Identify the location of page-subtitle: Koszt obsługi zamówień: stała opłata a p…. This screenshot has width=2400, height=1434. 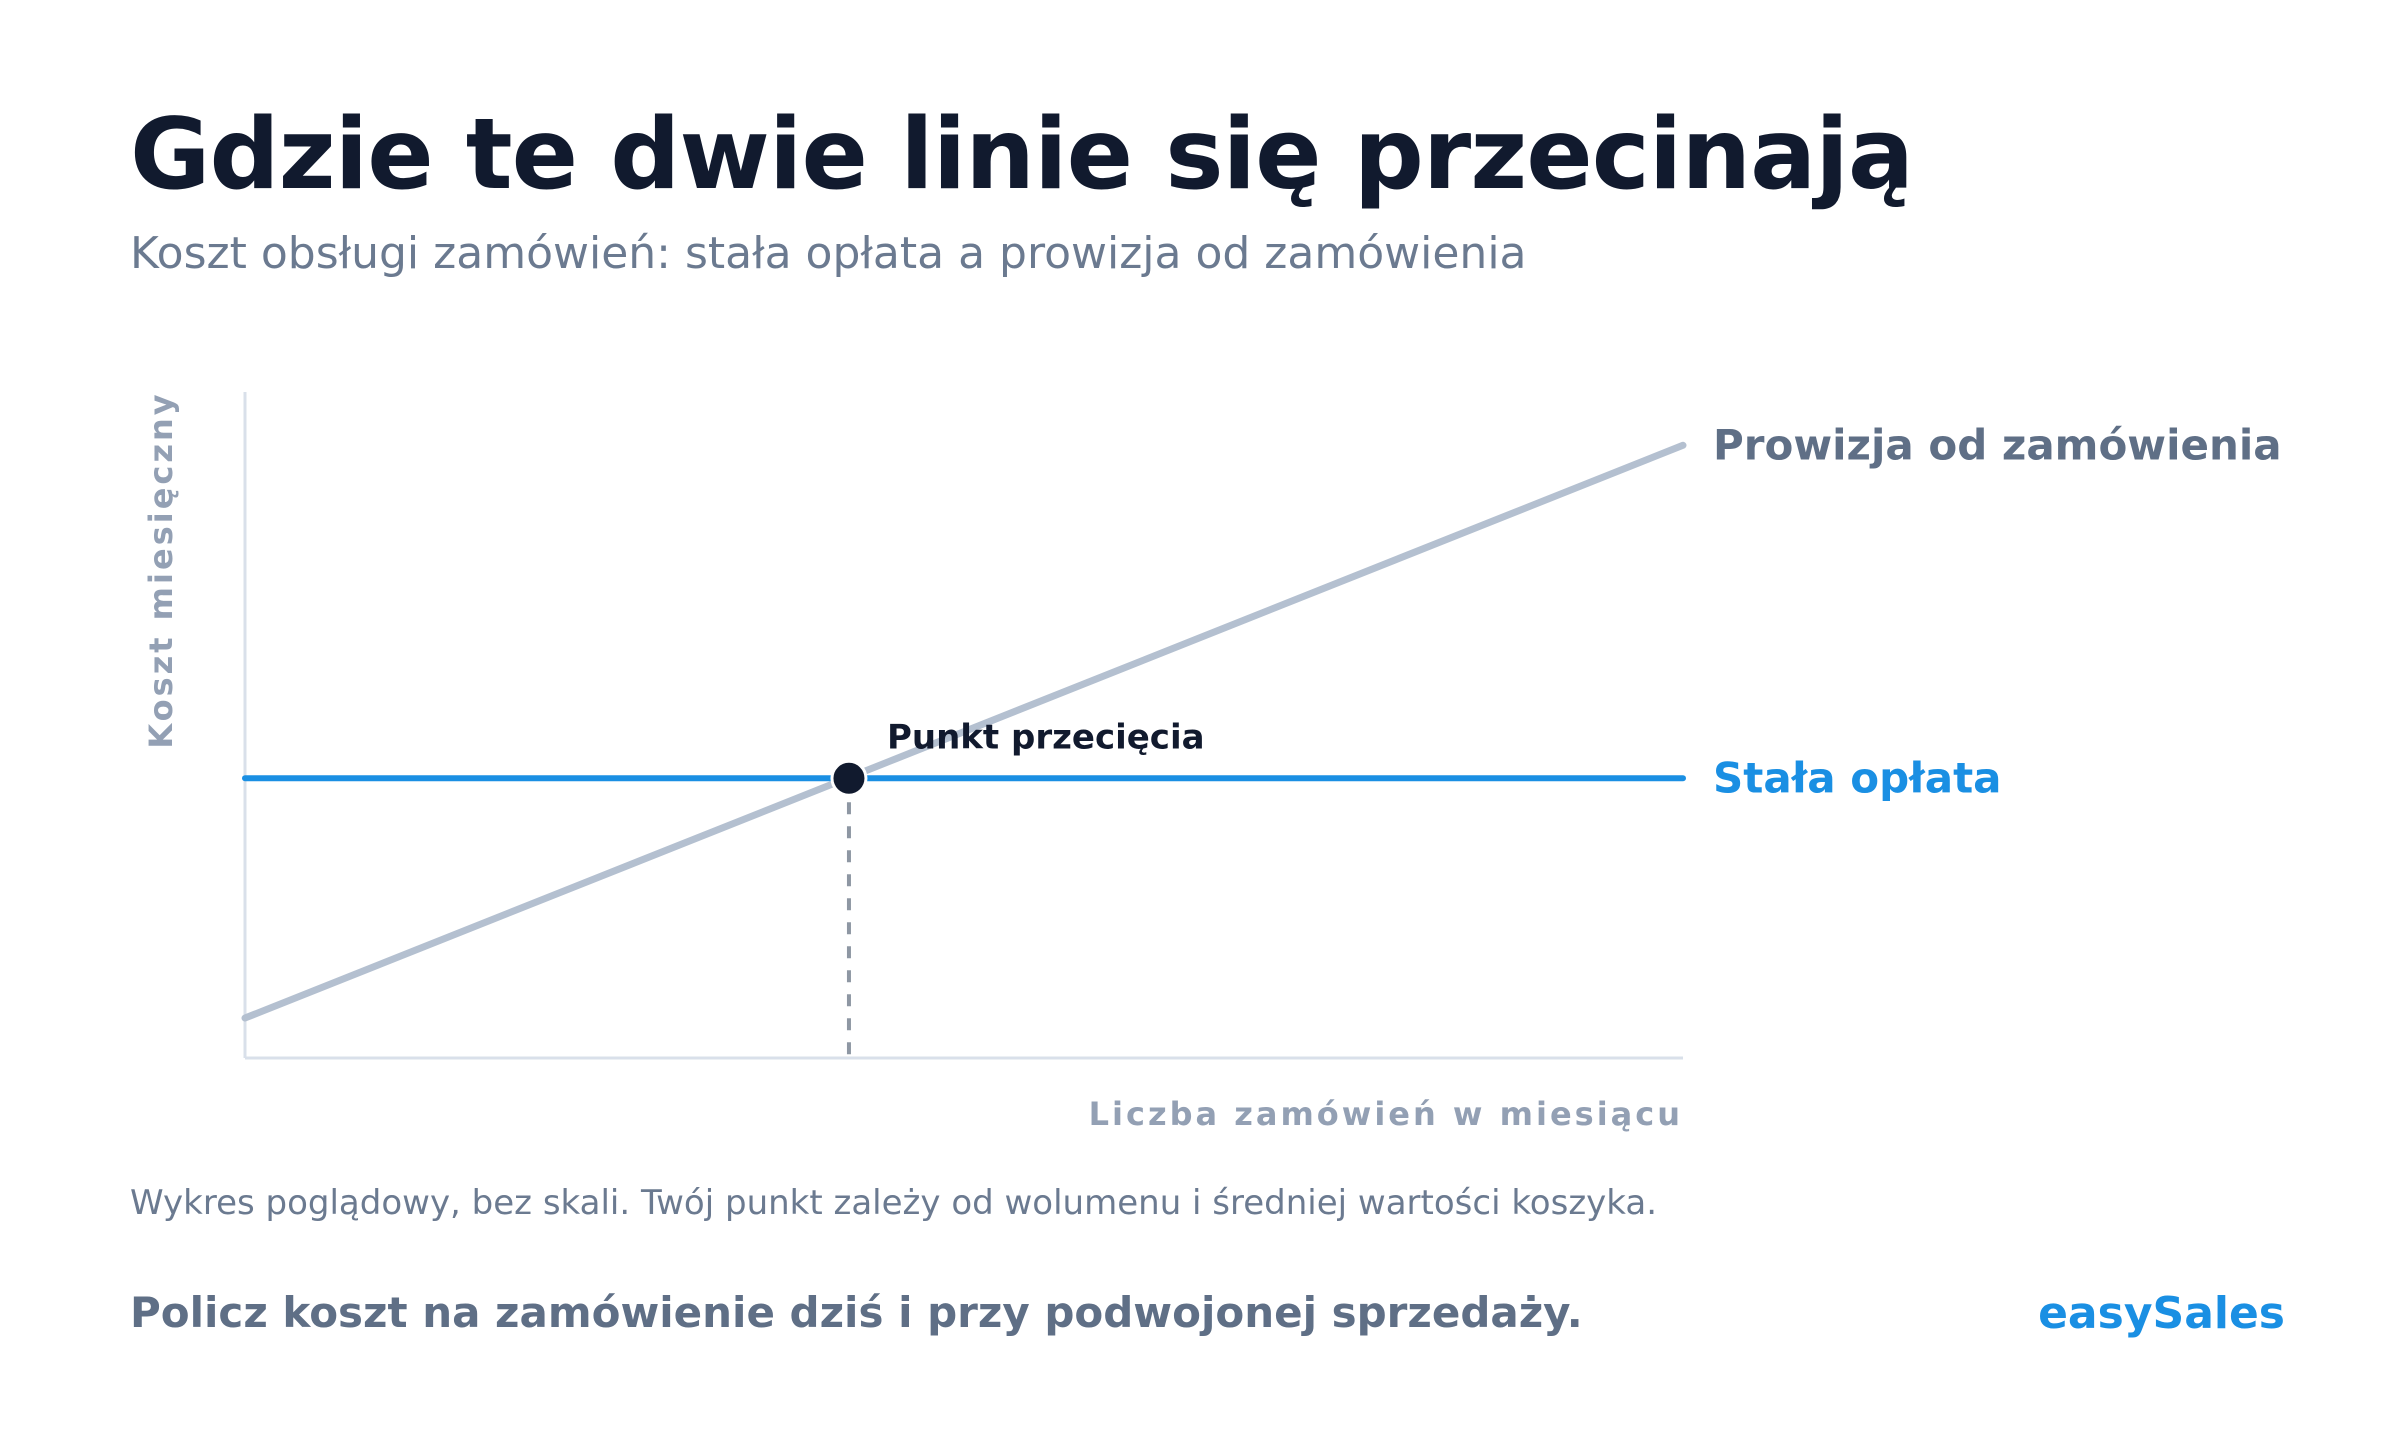
(828, 253).